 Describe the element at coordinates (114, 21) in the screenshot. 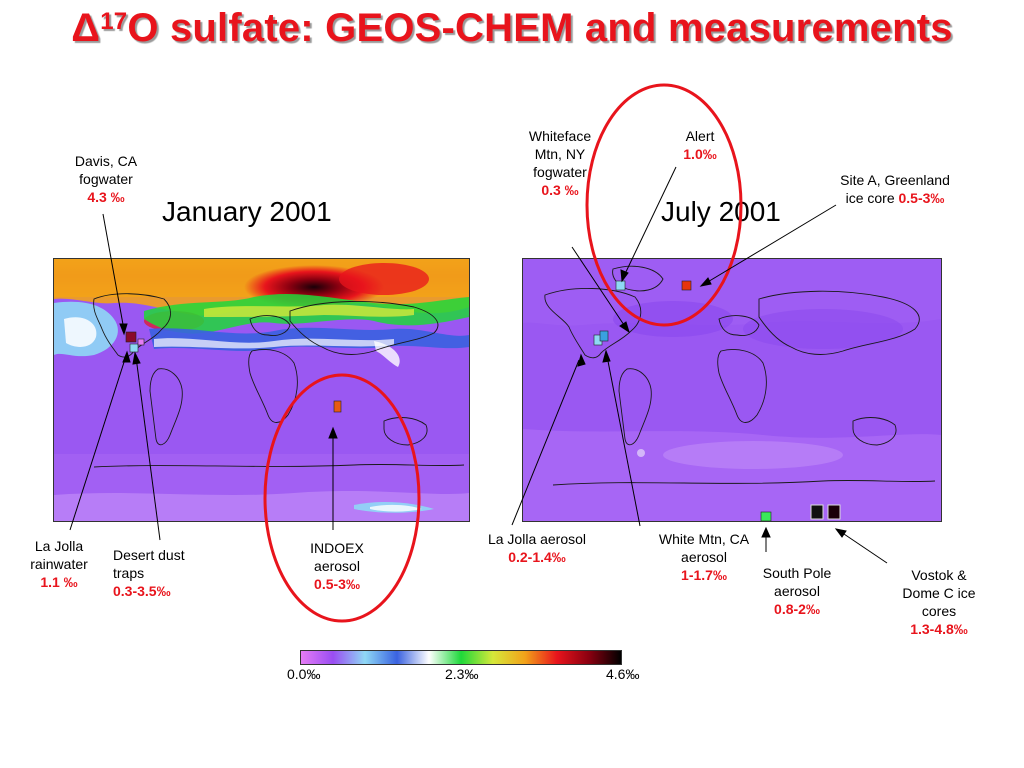

I see `title-superscript: 17` at that location.